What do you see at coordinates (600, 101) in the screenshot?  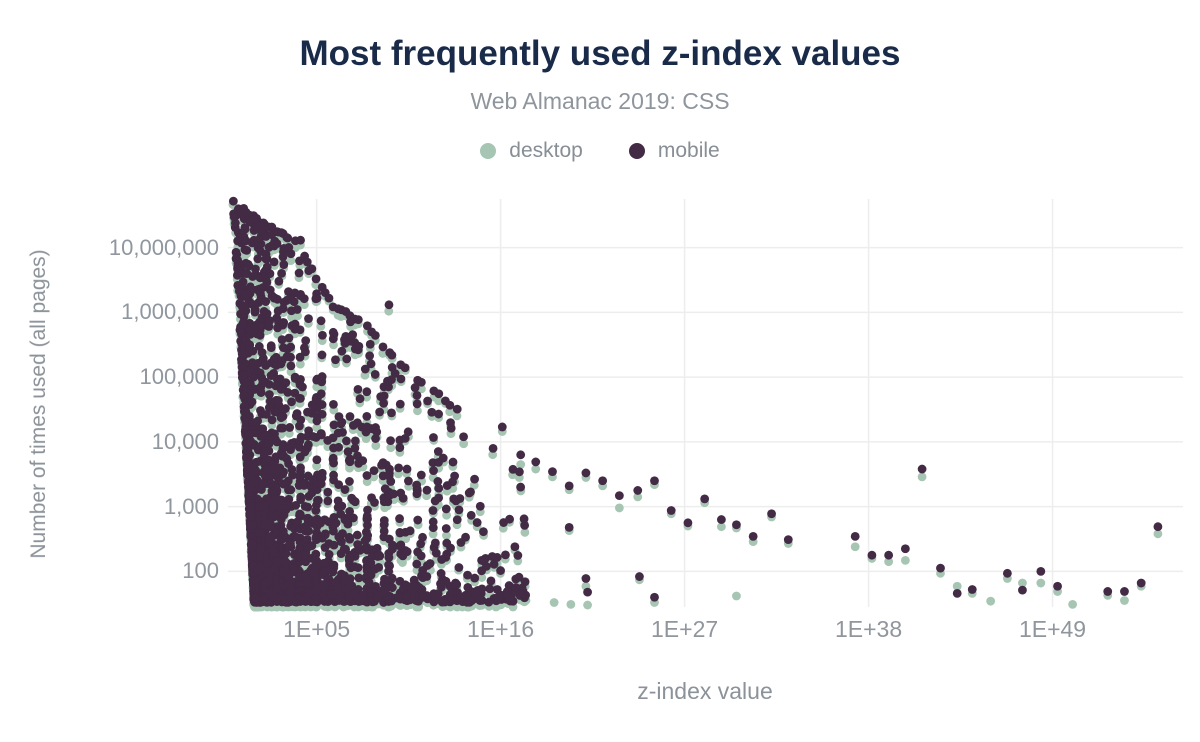 I see `chart-subtitle: Web Almanac 2019: CSS` at bounding box center [600, 101].